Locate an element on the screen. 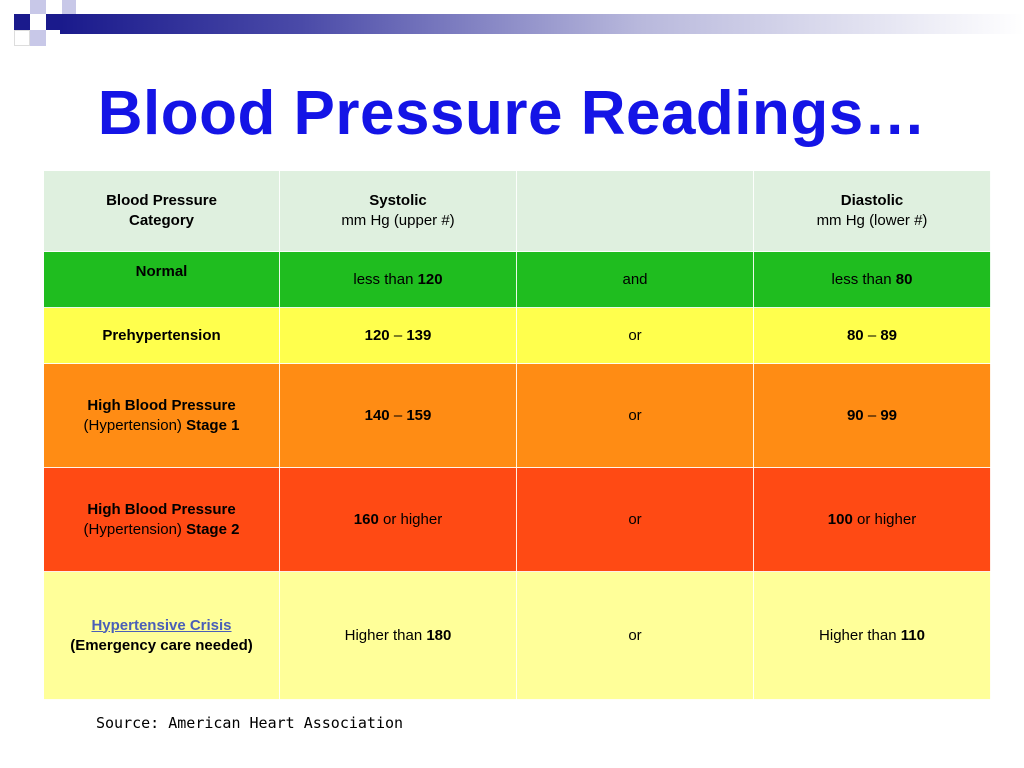 The image size is (1024, 768). table-row-normal: Normal less than 120 and less than 80 is located at coordinates (517, 279).